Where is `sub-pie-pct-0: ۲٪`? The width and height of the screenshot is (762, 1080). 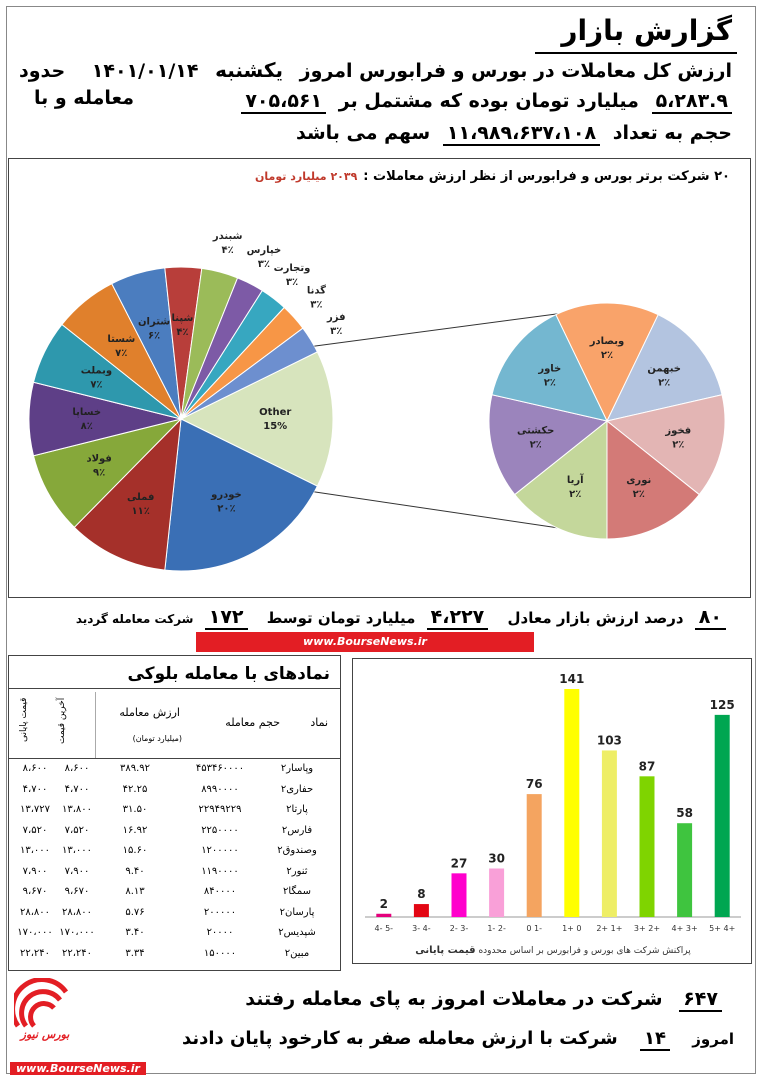
sub-pie-pct-0: ۲٪ is located at coordinates (607, 355).